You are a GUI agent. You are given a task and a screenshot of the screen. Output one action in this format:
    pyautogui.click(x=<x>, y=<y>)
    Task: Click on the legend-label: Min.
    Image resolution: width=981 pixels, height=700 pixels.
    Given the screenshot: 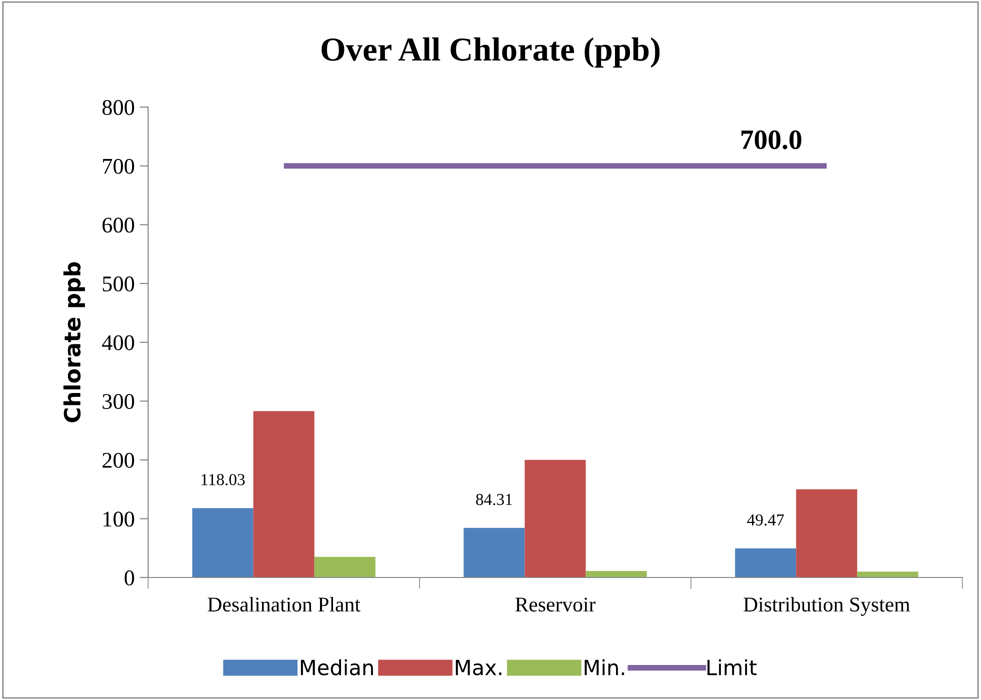 What is the action you would take?
    pyautogui.click(x=604, y=667)
    